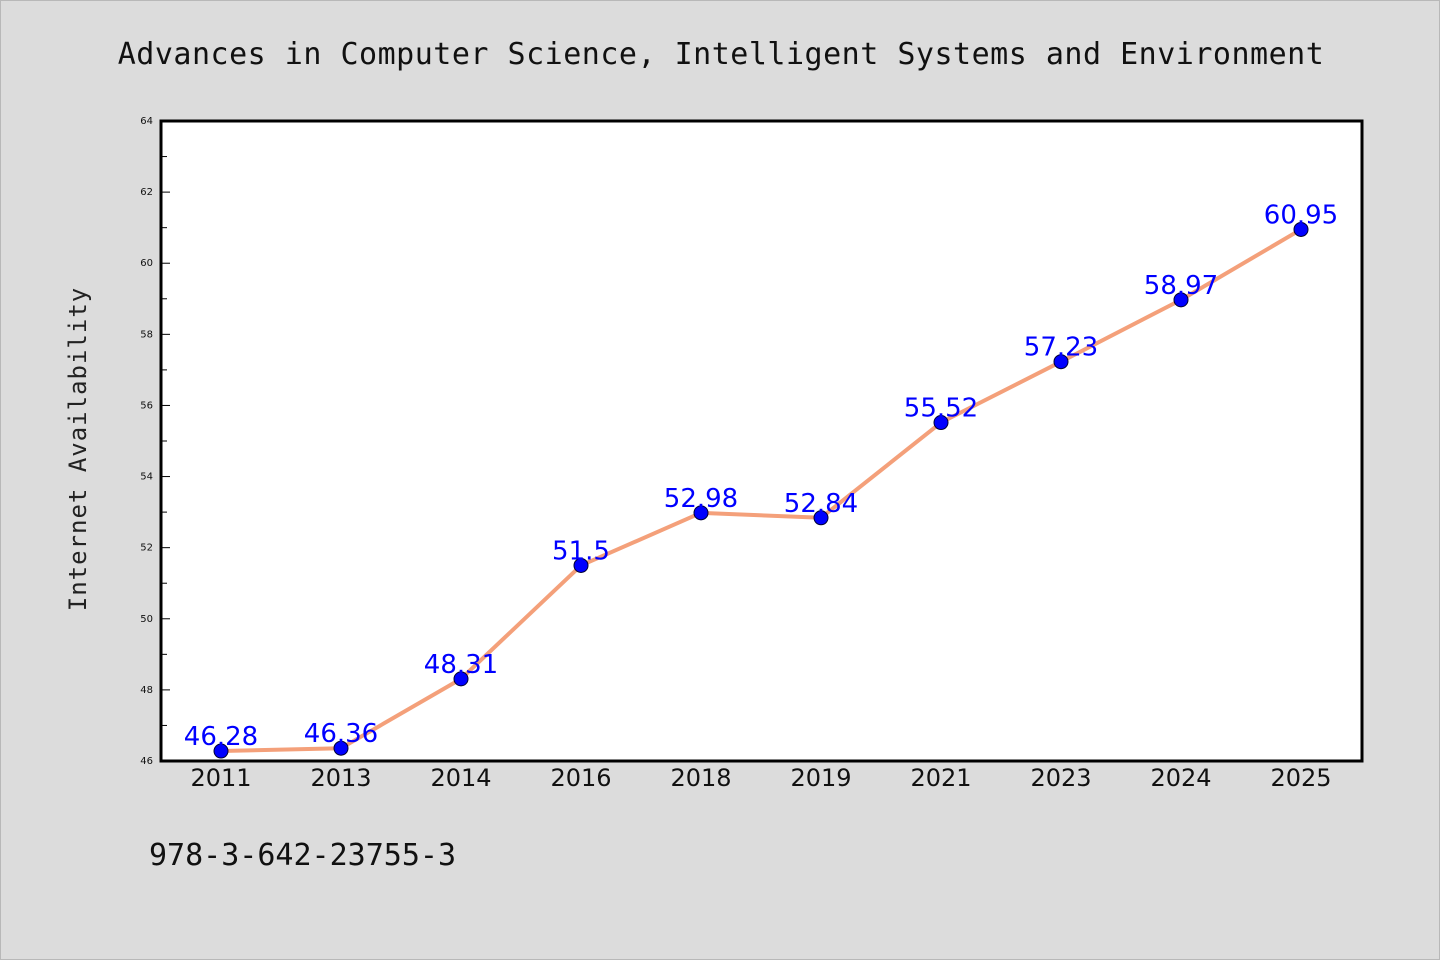 Image resolution: width=1440 pixels, height=960 pixels. I want to click on y-tick-label: 48, so click(146, 690).